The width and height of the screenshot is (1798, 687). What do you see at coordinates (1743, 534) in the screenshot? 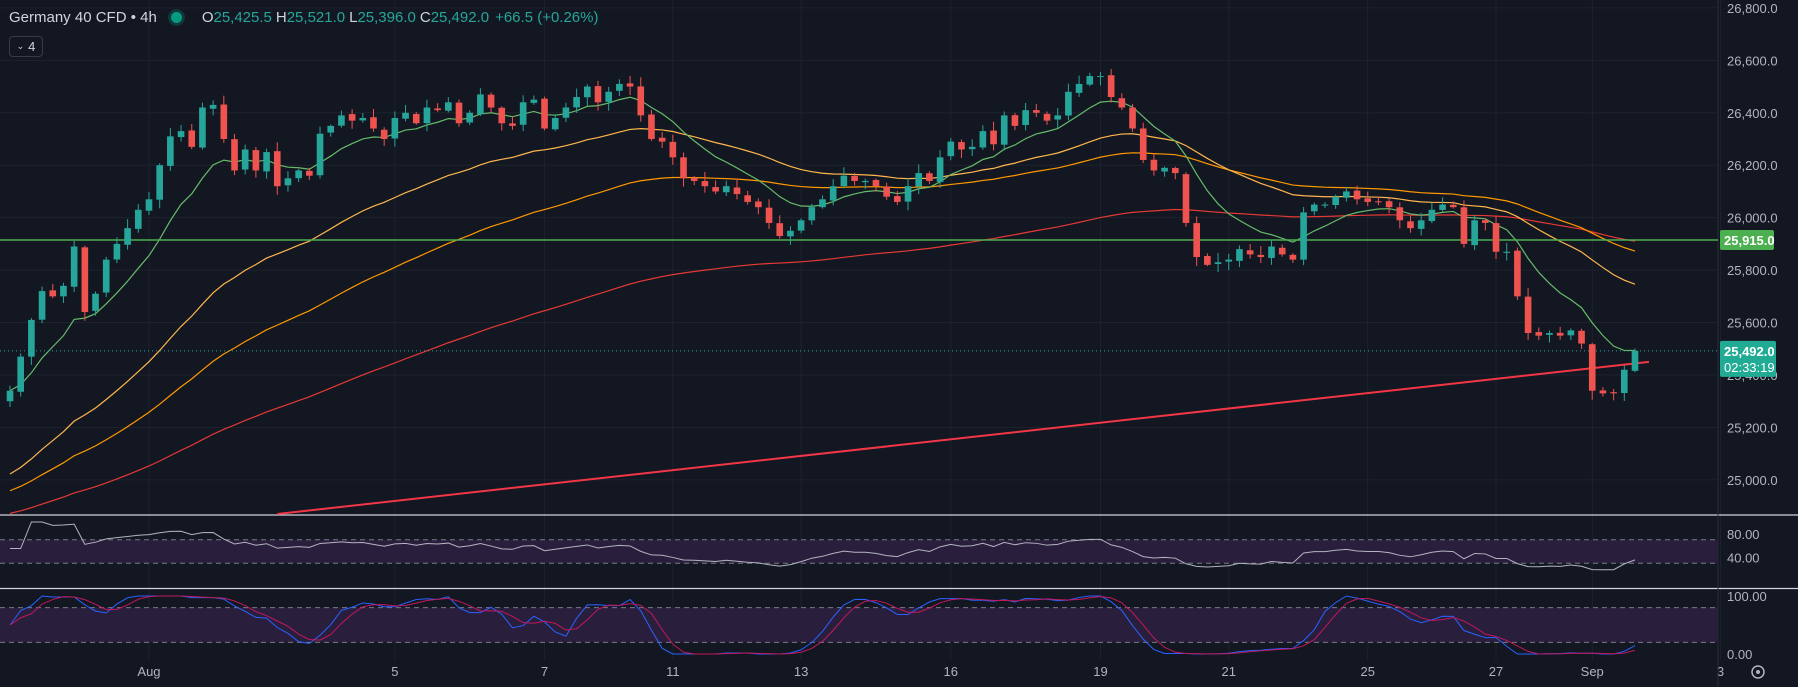
I see `rsi-axis-label: 80.00` at bounding box center [1743, 534].